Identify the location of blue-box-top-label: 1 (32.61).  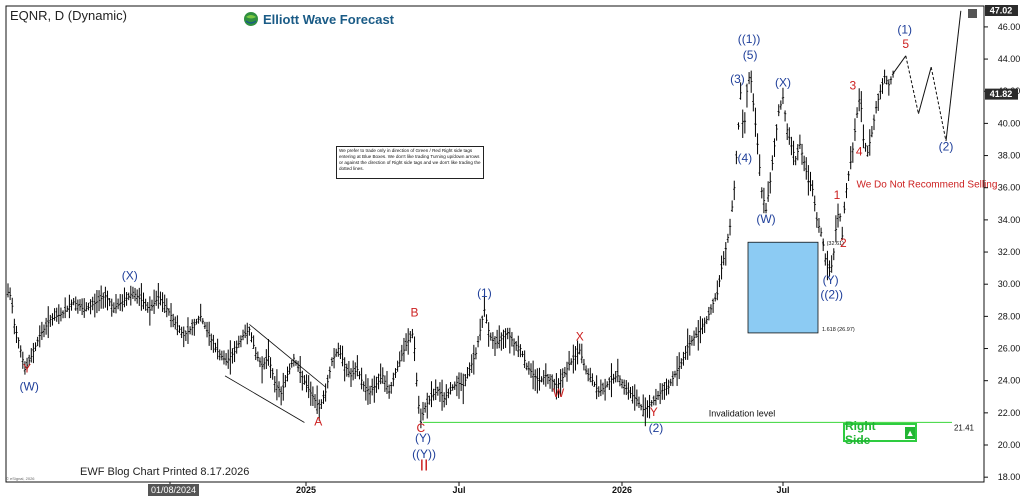
(833, 244).